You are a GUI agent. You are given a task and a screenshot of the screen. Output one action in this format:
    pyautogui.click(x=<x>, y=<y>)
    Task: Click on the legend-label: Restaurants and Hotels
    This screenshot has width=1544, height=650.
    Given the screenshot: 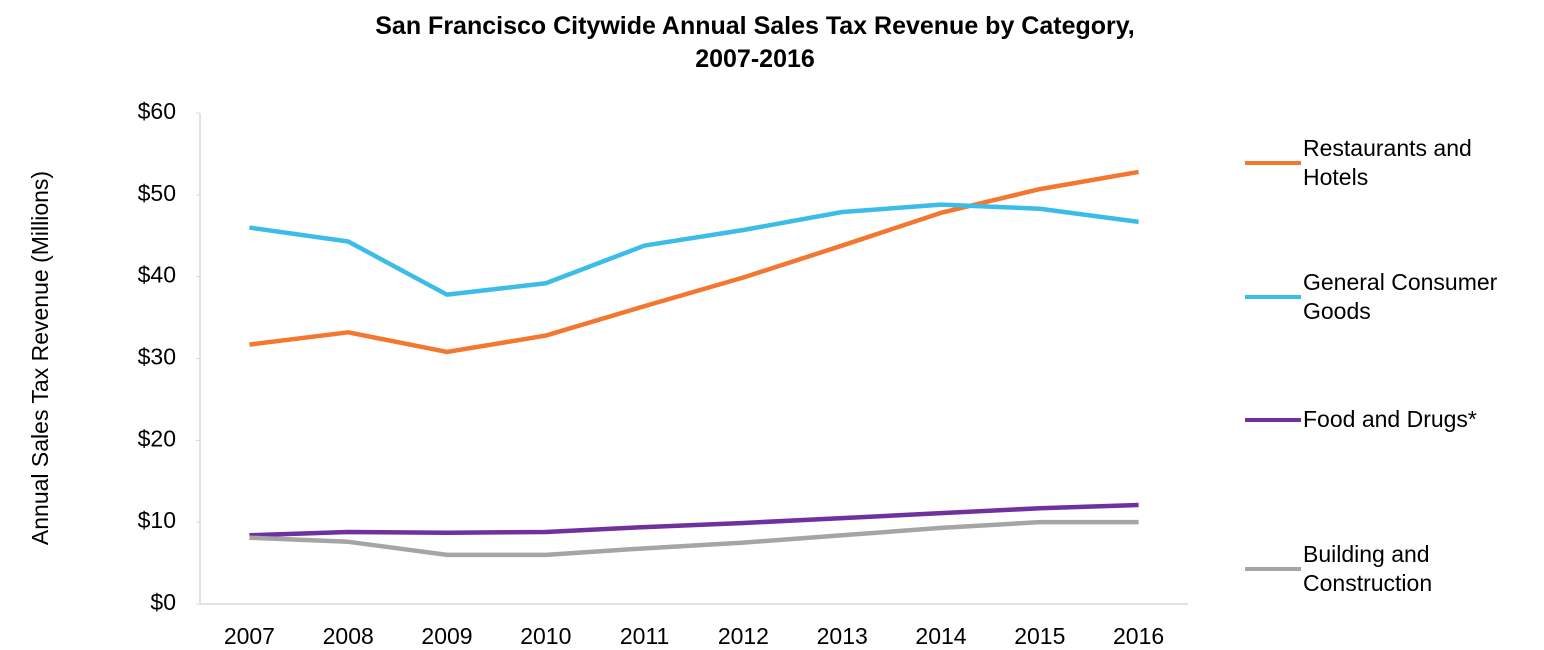 What is the action you would take?
    pyautogui.click(x=1387, y=162)
    